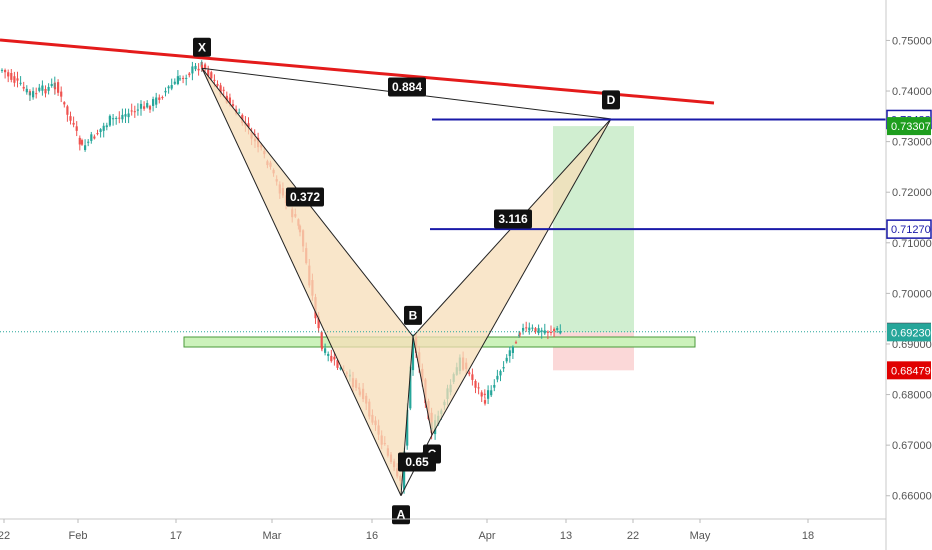 The image size is (932, 550). I want to click on time-tick-label: 16, so click(372, 536).